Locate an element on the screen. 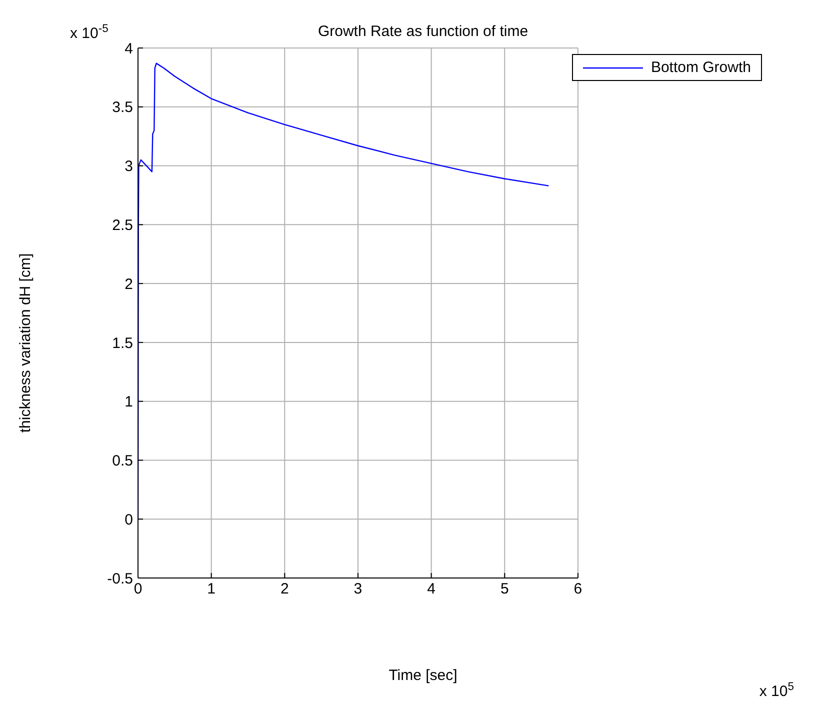  x-tick-label: 3 is located at coordinates (358, 589).